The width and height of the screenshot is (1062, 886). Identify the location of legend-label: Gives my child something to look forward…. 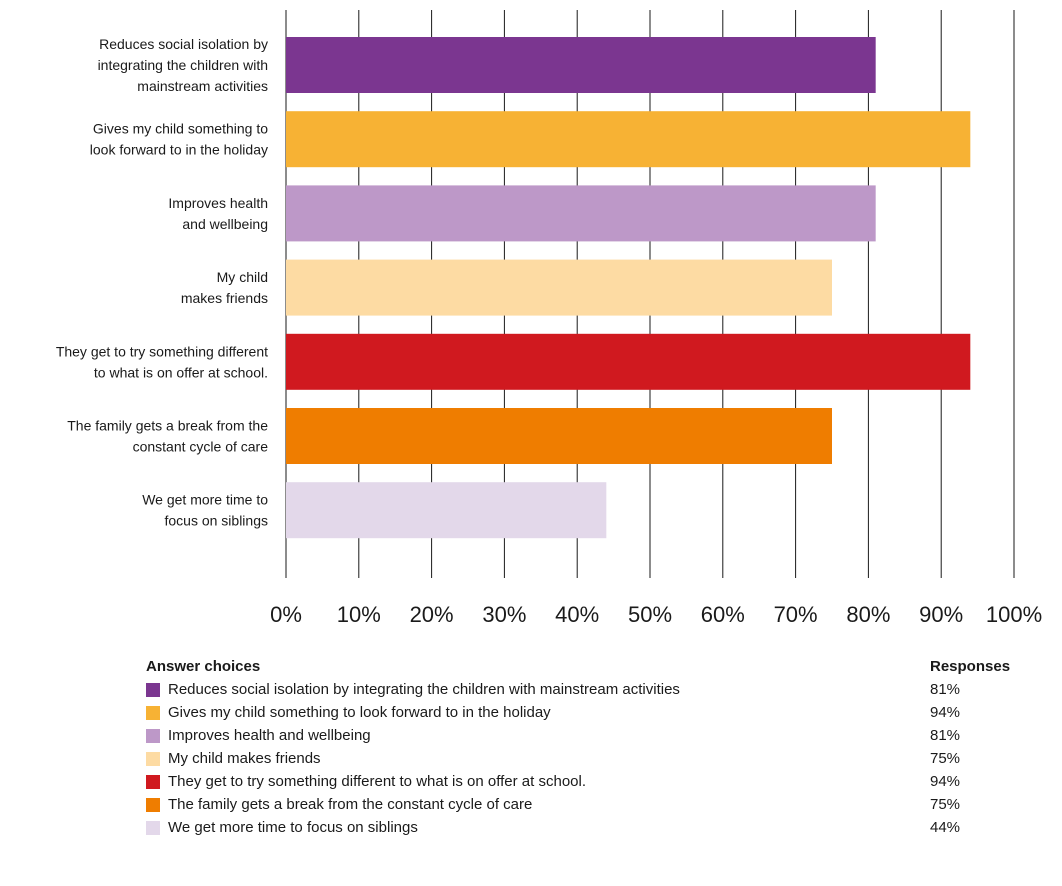
(359, 712).